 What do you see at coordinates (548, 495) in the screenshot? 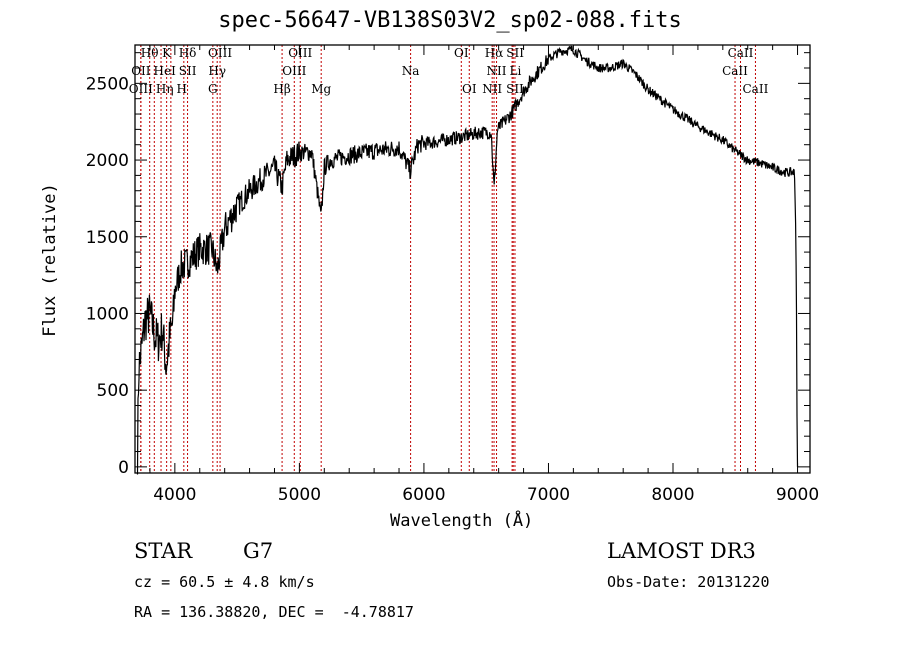
I see `x-tick-label: 7000` at bounding box center [548, 495].